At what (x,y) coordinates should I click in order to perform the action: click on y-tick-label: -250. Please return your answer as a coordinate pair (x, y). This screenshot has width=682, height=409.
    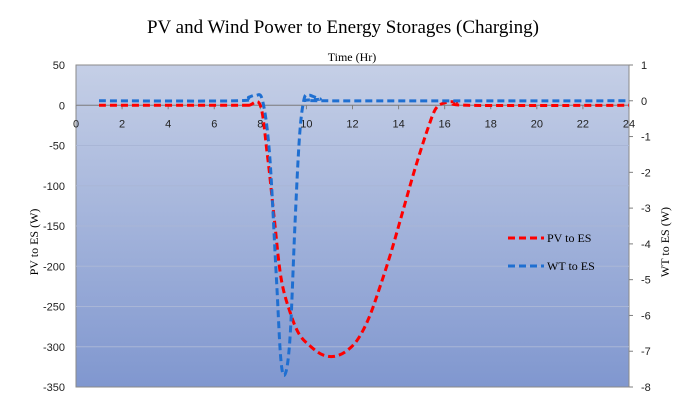
    Looking at the image, I should click on (54, 308).